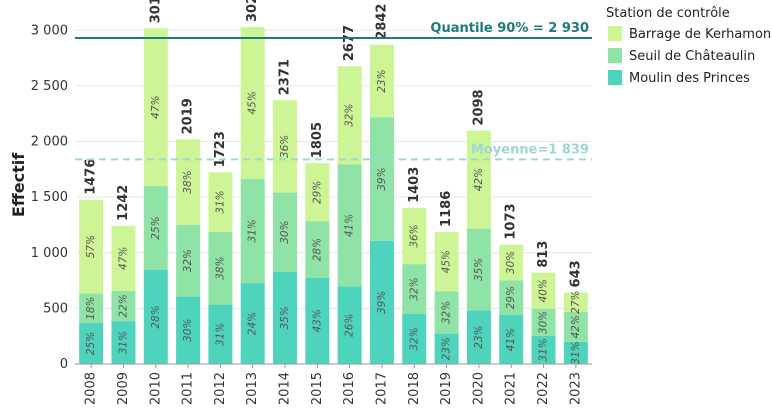 Image resolution: width=772 pixels, height=411 pixels. I want to click on y-axis-label: Effectif, so click(18, 184).